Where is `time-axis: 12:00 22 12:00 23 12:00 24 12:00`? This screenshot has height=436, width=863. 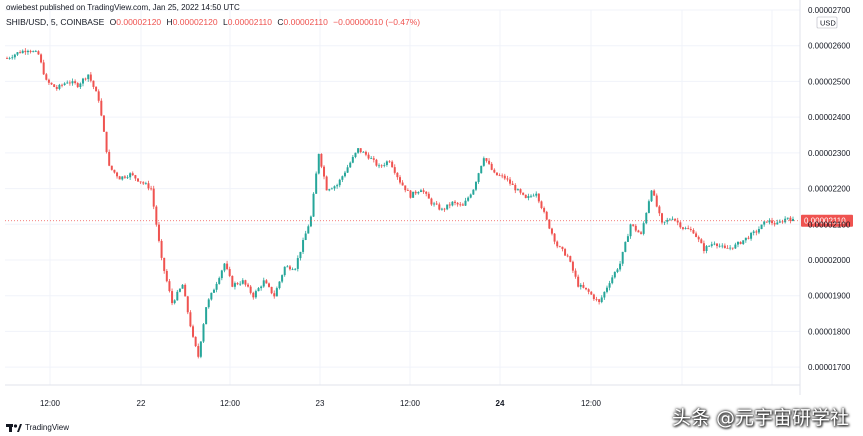 time-axis: 12:00 22 12:00 23 12:00 24 12:00 is located at coordinates (321, 403).